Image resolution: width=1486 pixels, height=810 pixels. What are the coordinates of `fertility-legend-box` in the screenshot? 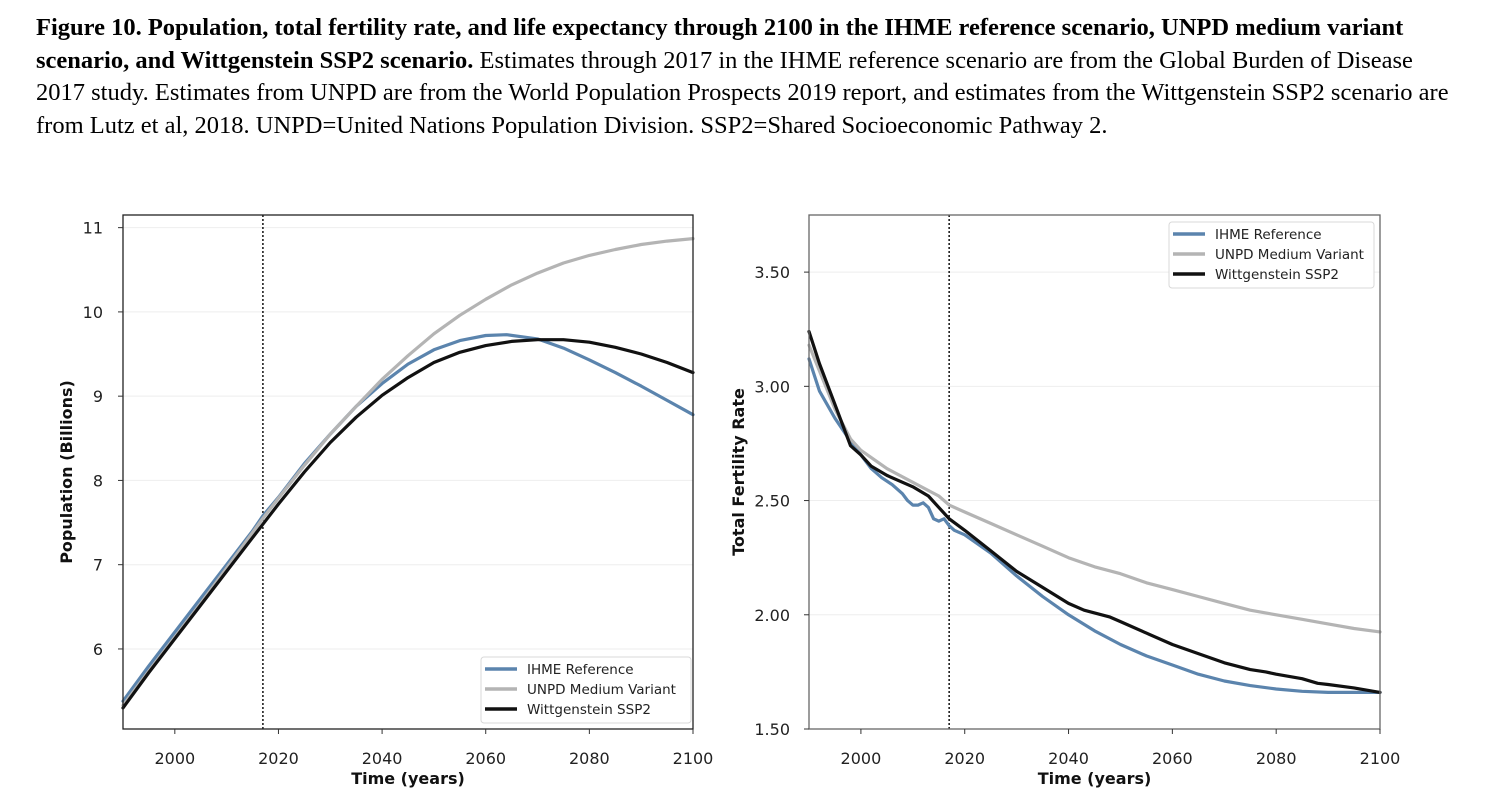 It's located at (1271, 255).